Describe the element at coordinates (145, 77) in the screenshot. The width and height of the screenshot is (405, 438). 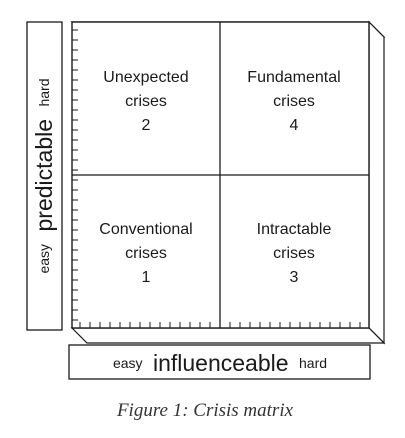
I see `quadrant-title: Unexpected` at that location.